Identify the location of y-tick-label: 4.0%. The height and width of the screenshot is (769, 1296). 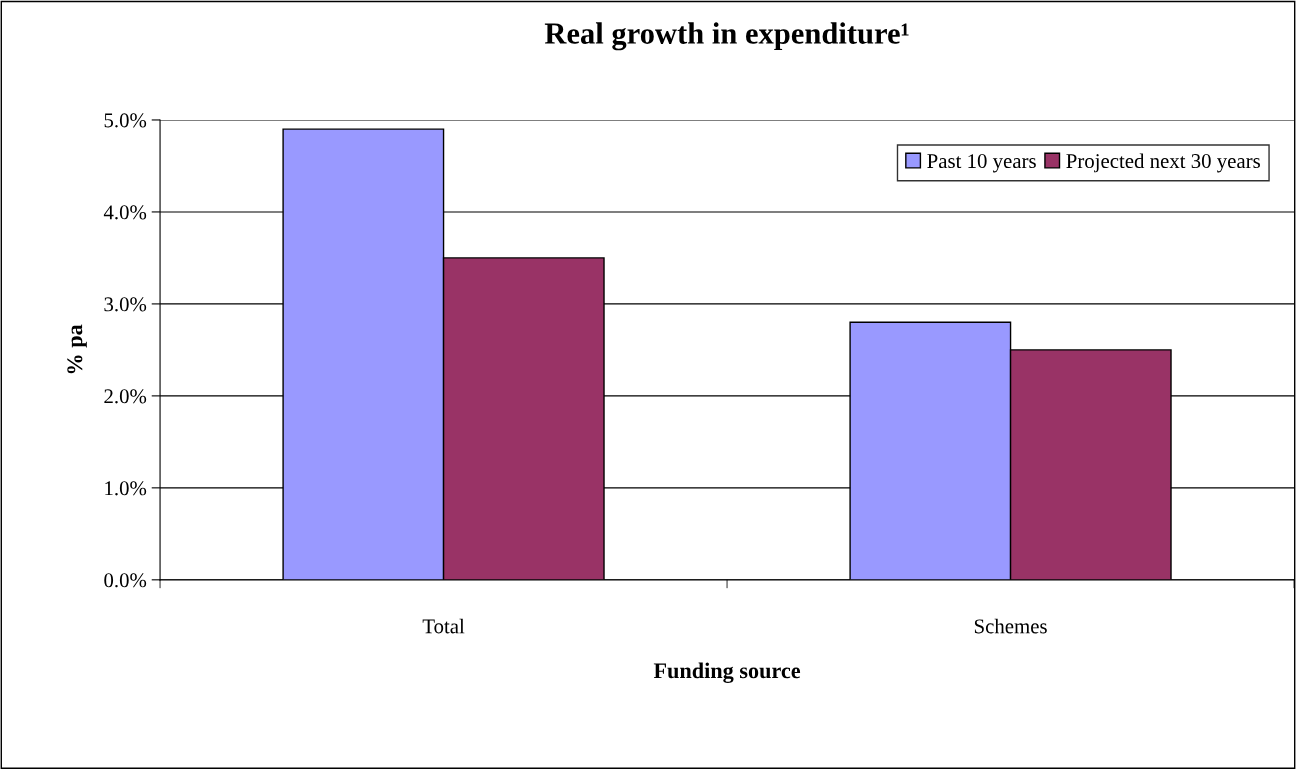
(125, 212).